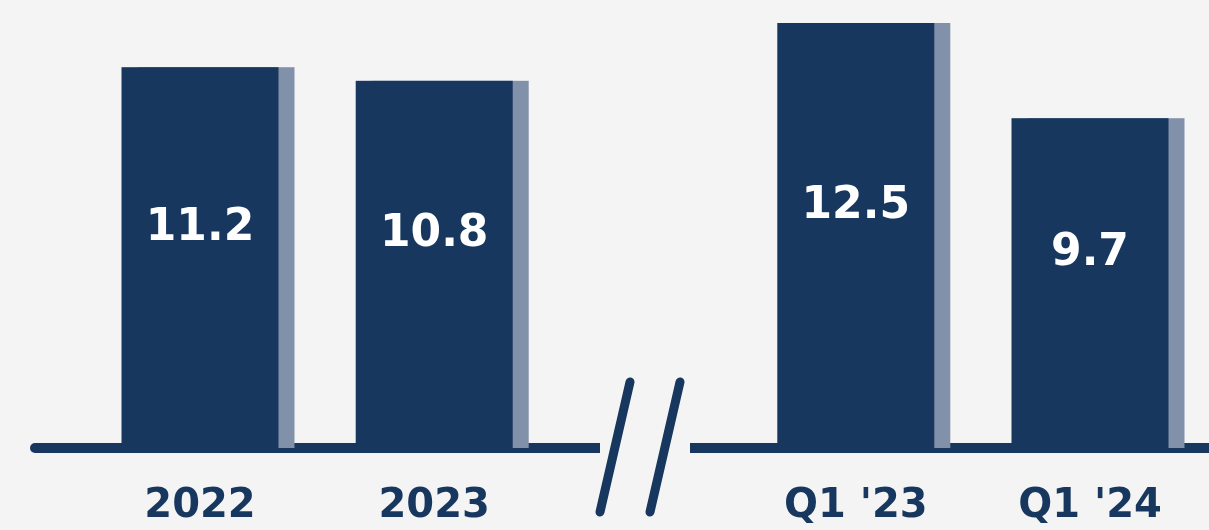 The width and height of the screenshot is (1209, 530). What do you see at coordinates (1090, 250) in the screenshot?
I see `data-label: 9.7` at bounding box center [1090, 250].